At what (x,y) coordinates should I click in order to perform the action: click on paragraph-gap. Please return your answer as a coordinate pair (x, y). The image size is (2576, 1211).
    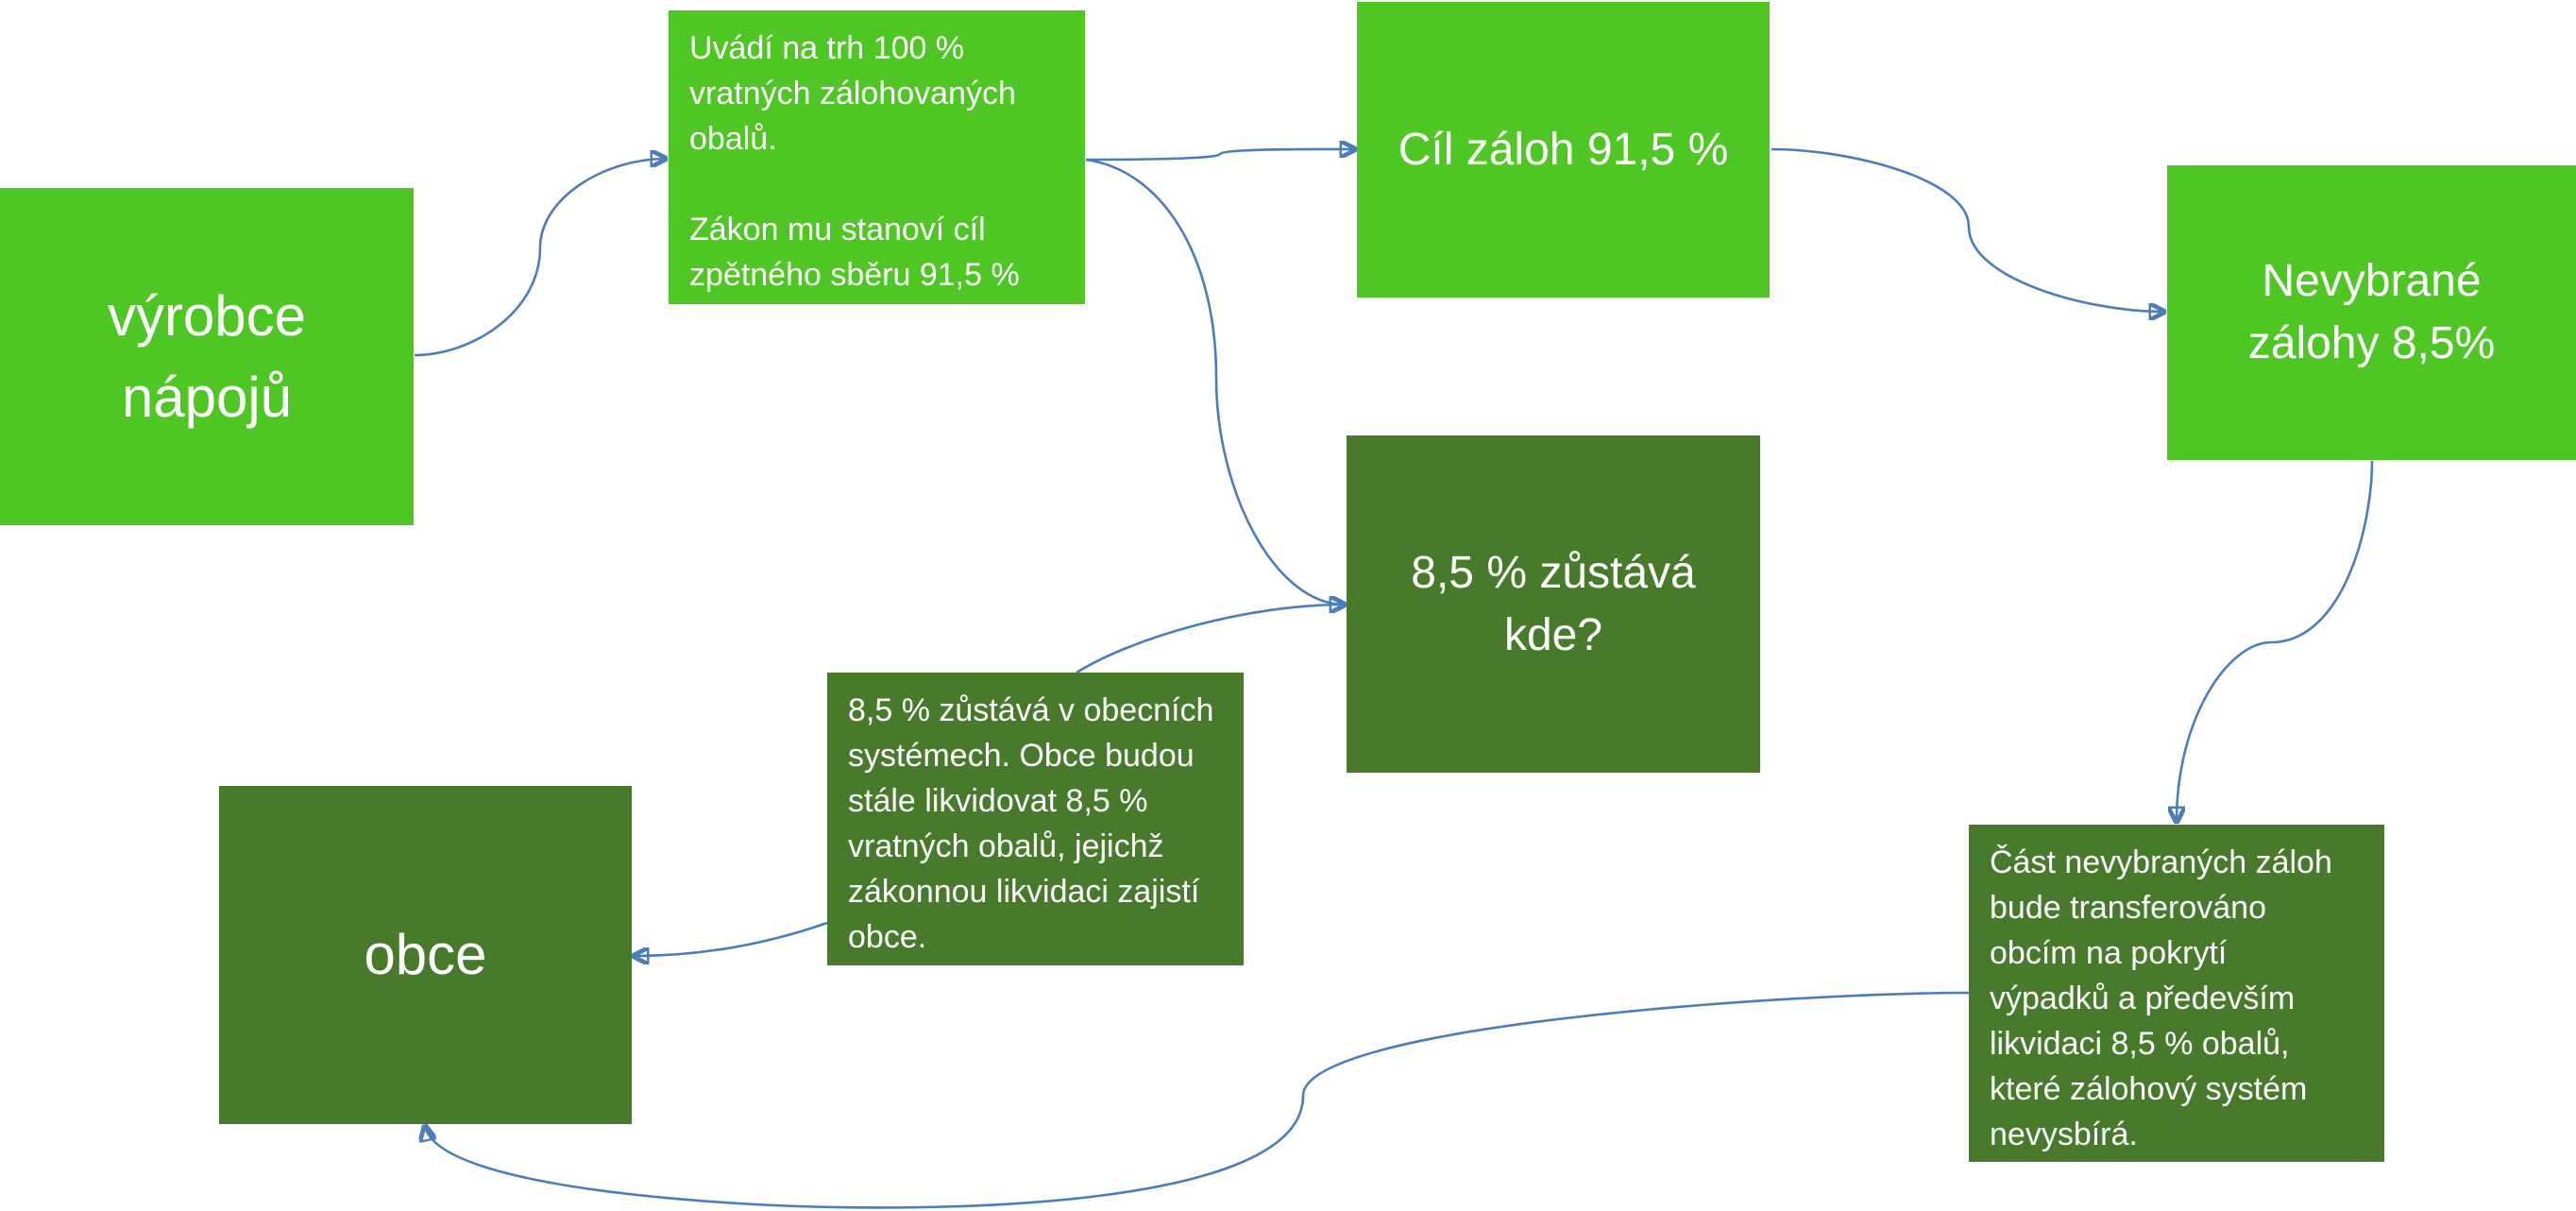
    Looking at the image, I should click on (876, 184).